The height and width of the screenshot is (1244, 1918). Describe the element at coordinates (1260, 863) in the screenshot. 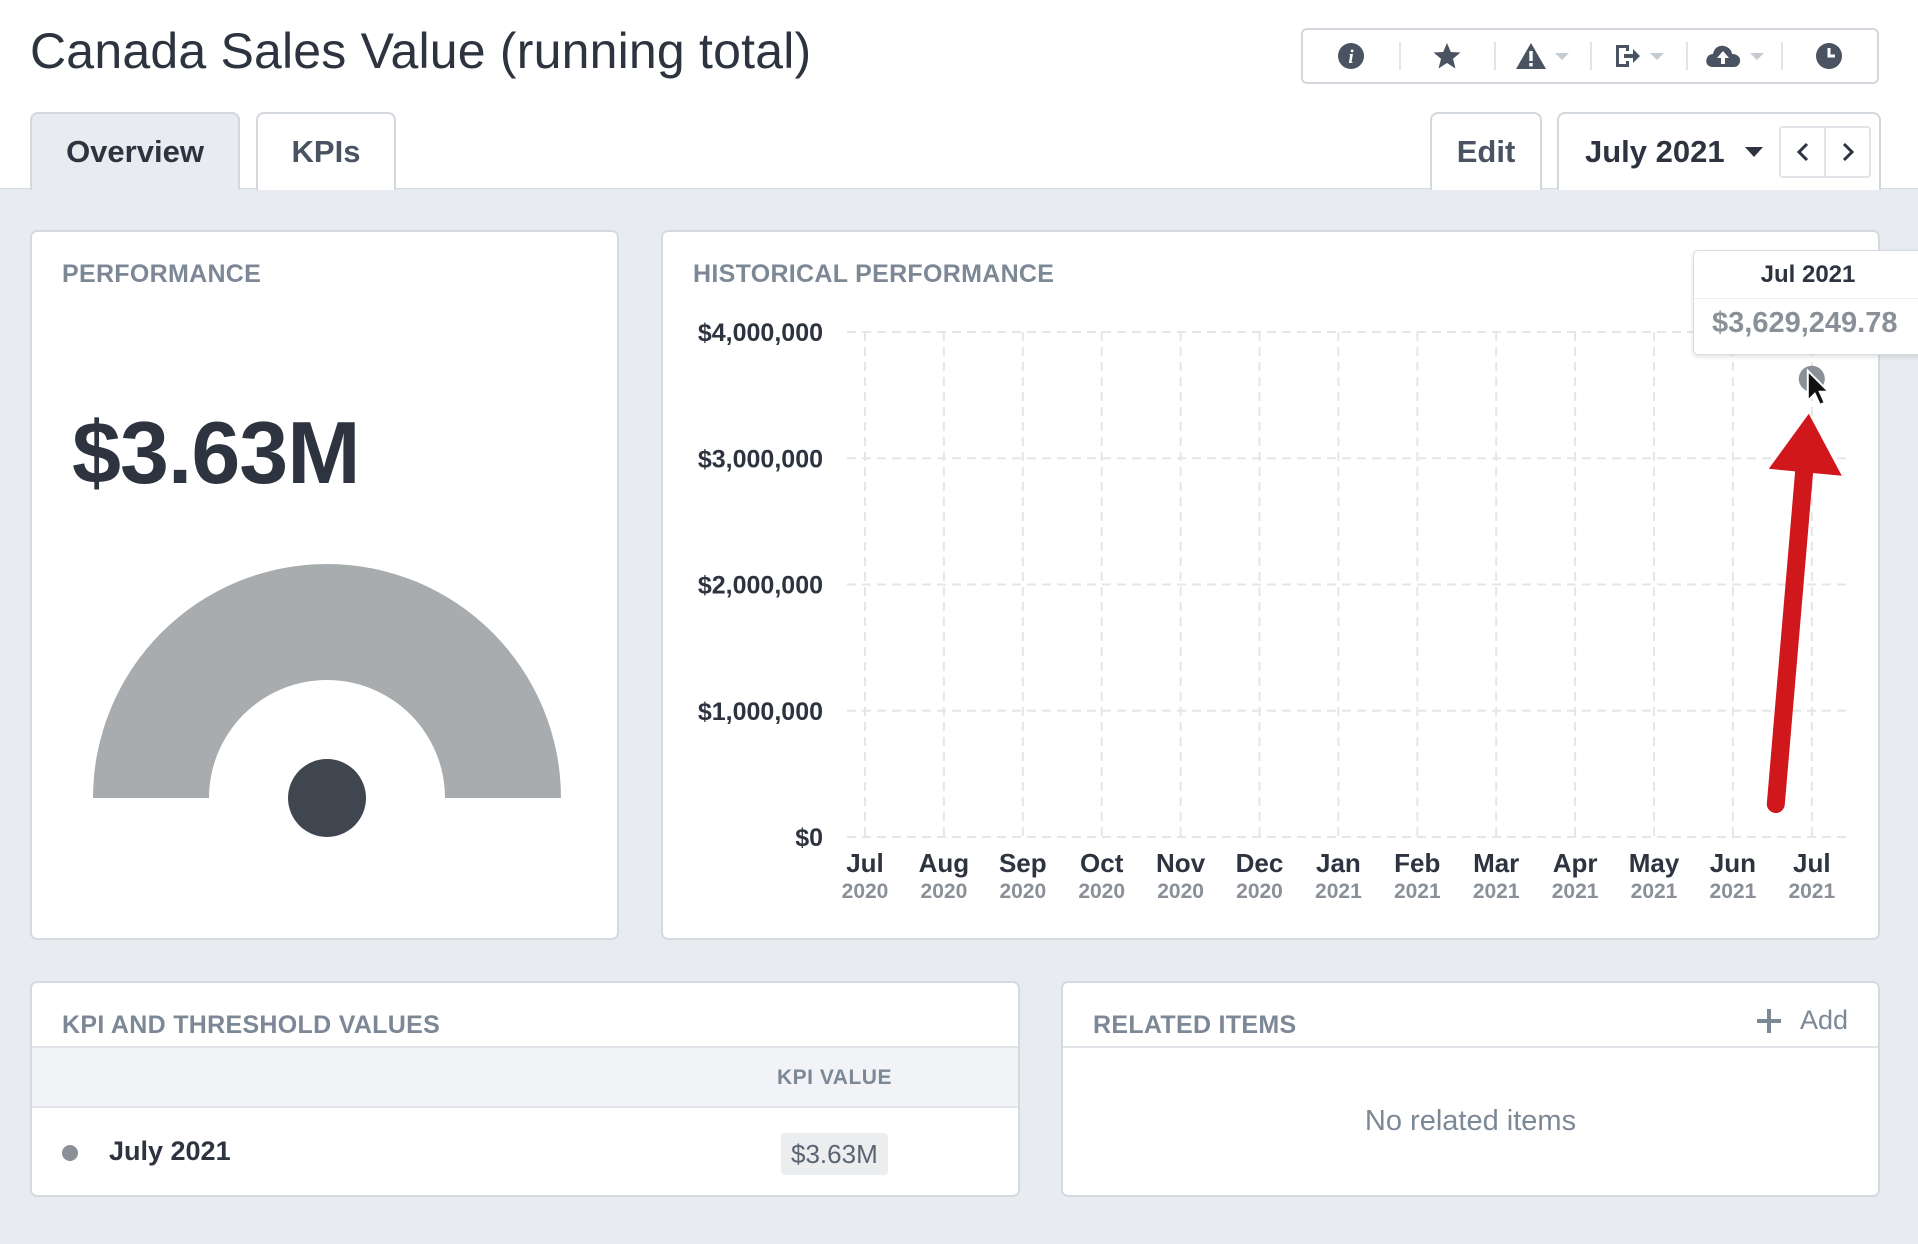

I see `x-tick-label: Dec` at that location.